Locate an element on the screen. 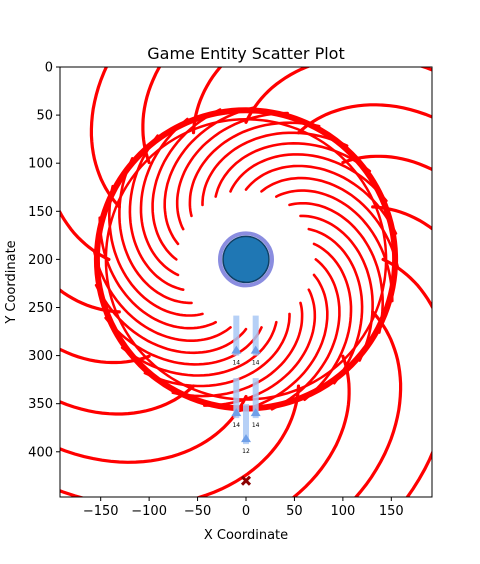 The width and height of the screenshot is (480, 564). y-axis-label: Y Coordinate is located at coordinates (11, 282).